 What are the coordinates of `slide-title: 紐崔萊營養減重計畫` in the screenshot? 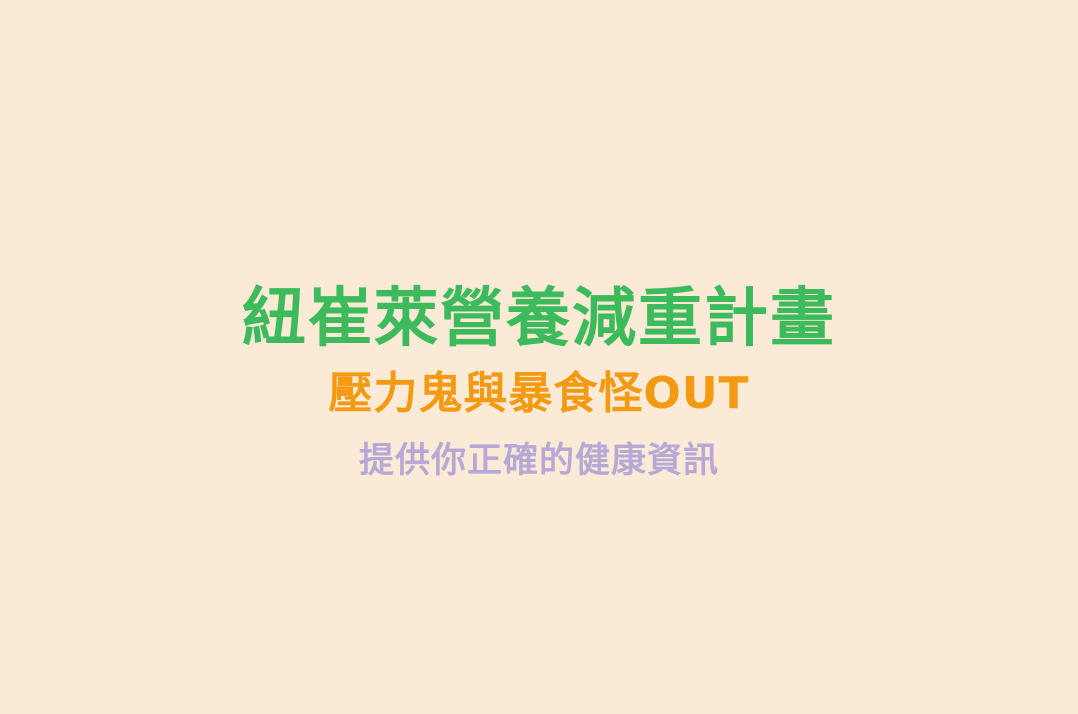 It's located at (539, 319).